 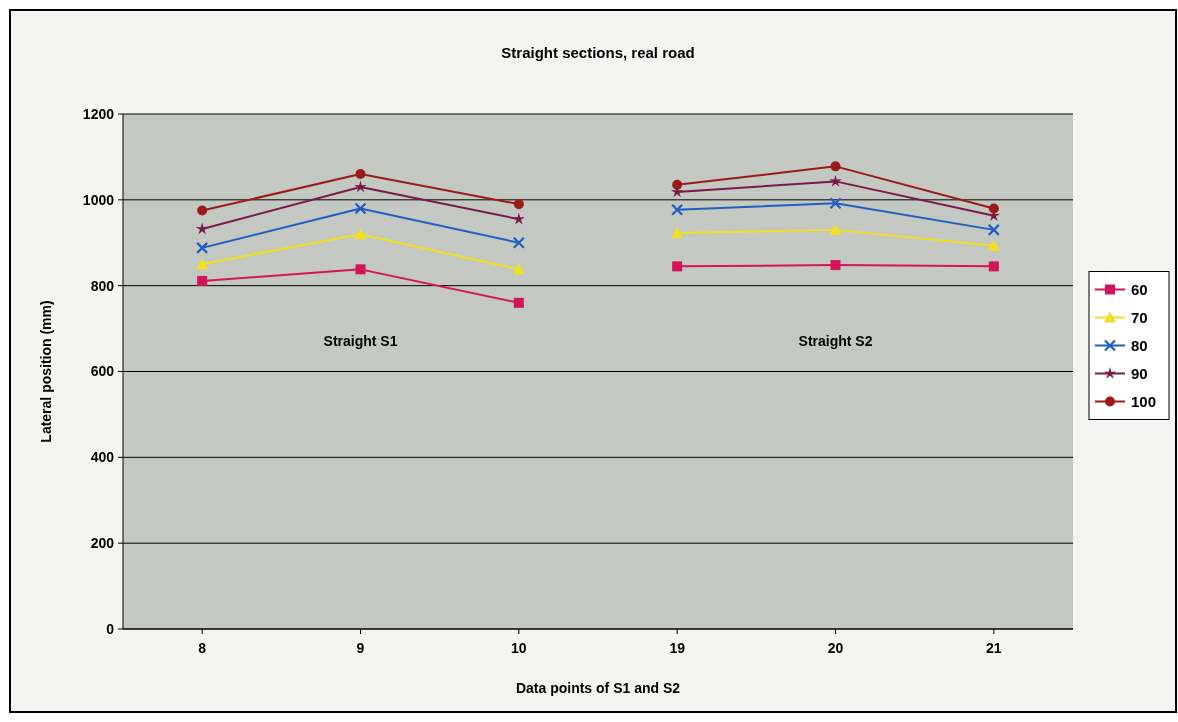 What do you see at coordinates (98, 113) in the screenshot?
I see `y-tick-label: 1200` at bounding box center [98, 113].